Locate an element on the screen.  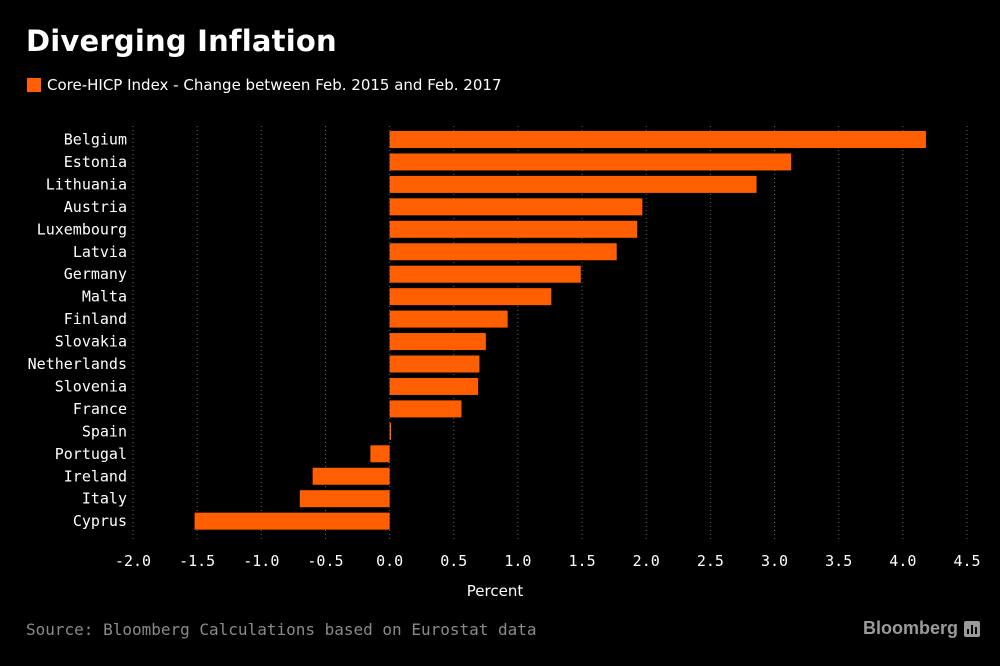
x-tick-label: 3.0 is located at coordinates (774, 561).